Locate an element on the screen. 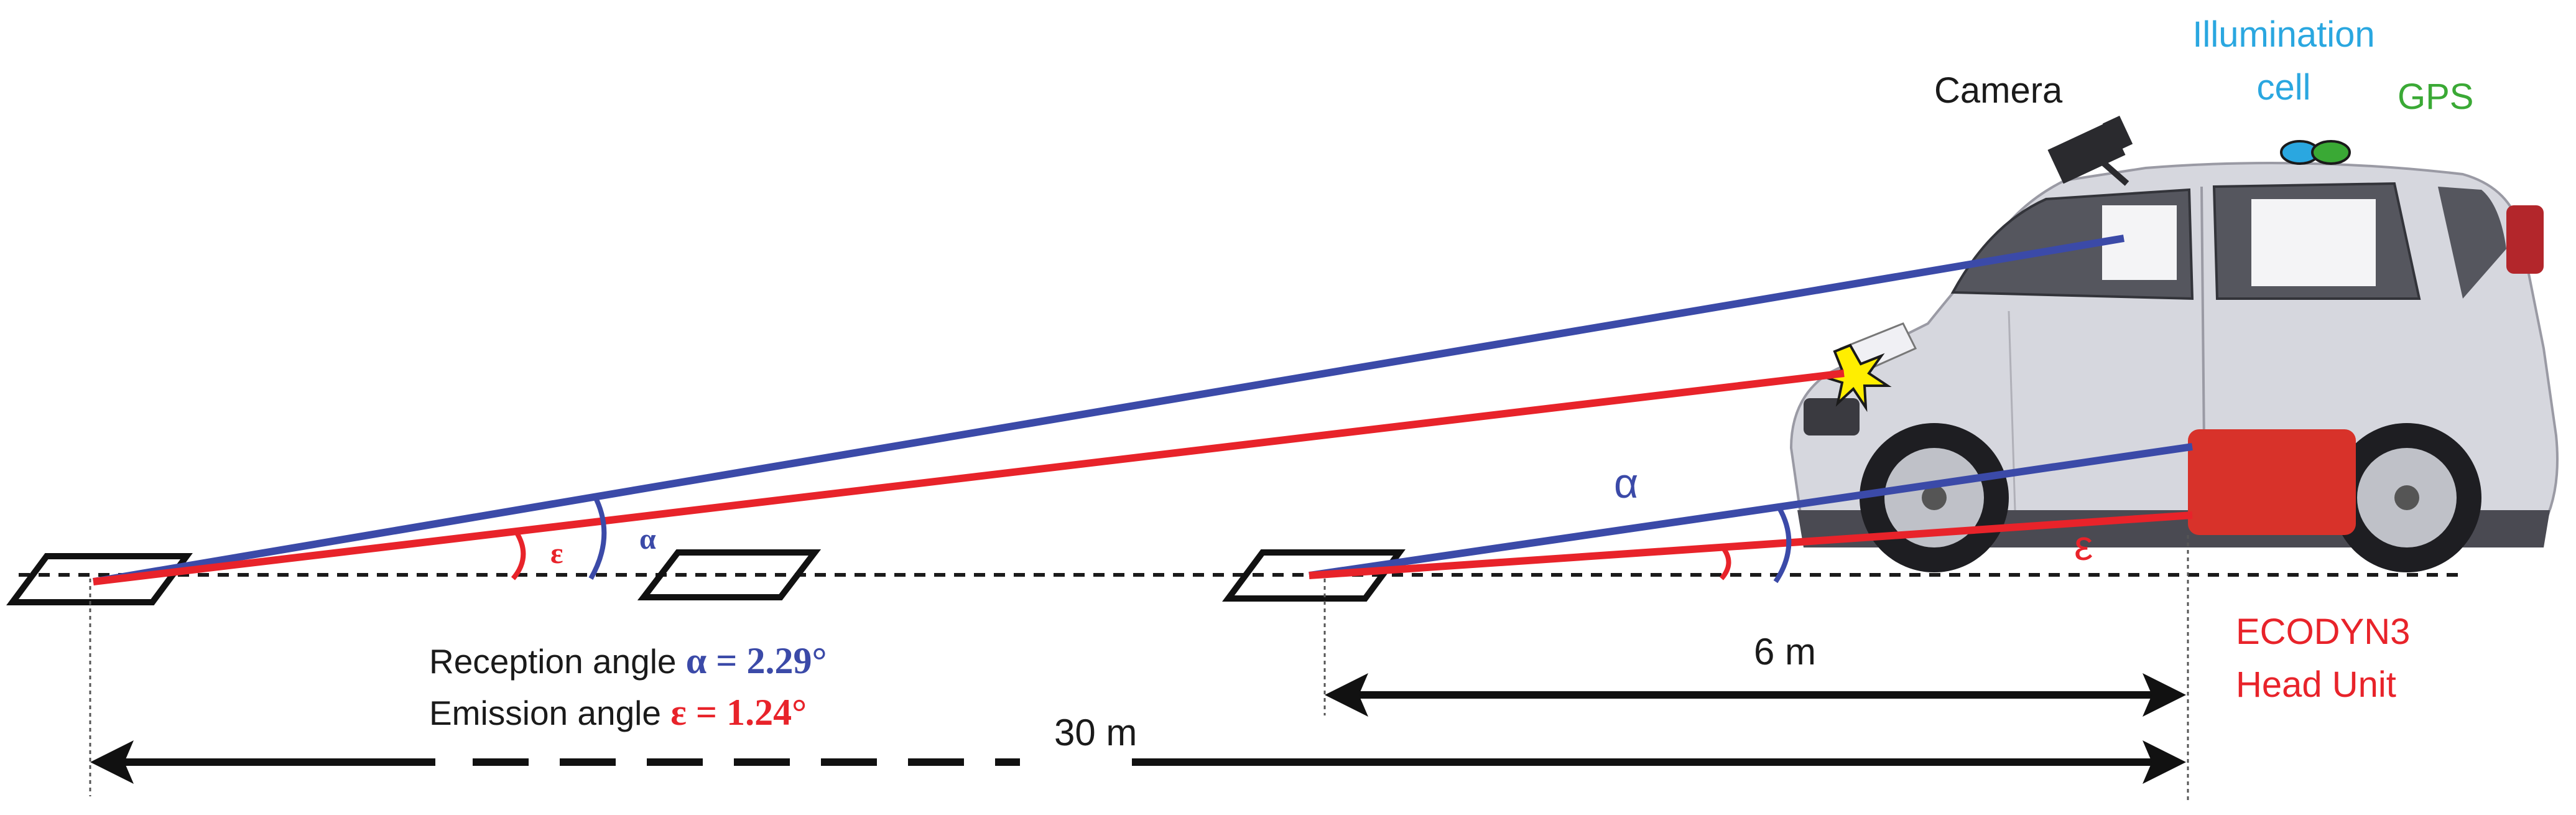 The width and height of the screenshot is (2576, 815). distance-far-label: 30 m is located at coordinates (1096, 732).